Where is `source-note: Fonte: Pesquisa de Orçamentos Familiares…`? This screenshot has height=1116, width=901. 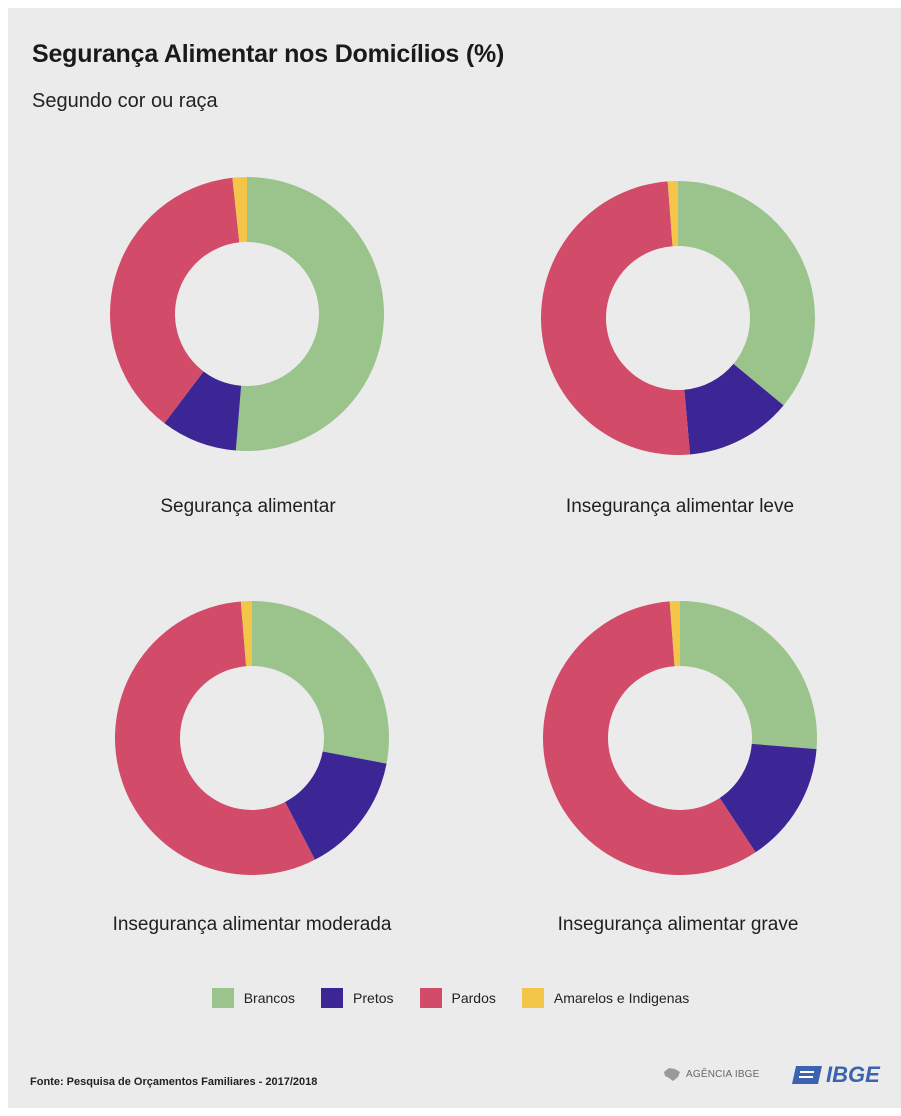 source-note: Fonte: Pesquisa de Orçamentos Familiares… is located at coordinates (174, 1082).